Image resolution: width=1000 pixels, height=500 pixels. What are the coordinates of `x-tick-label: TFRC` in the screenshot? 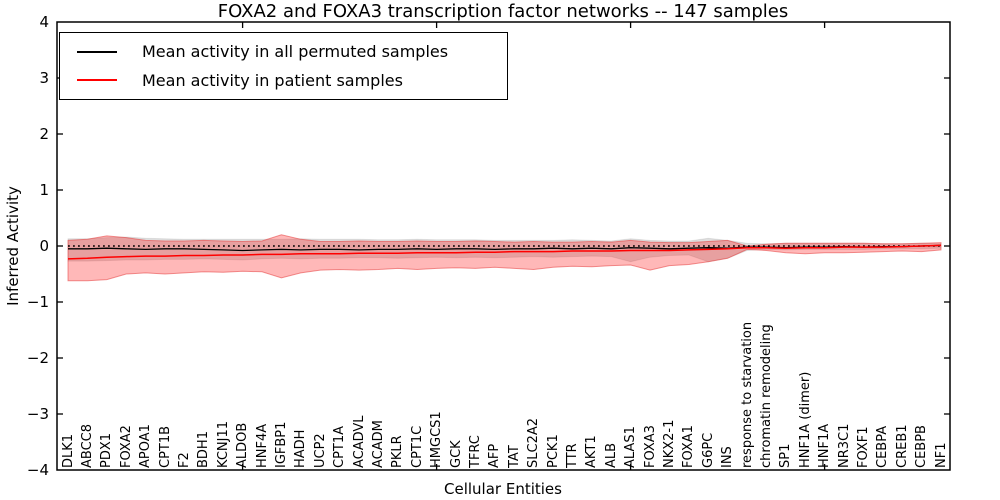 It's located at (475, 451).